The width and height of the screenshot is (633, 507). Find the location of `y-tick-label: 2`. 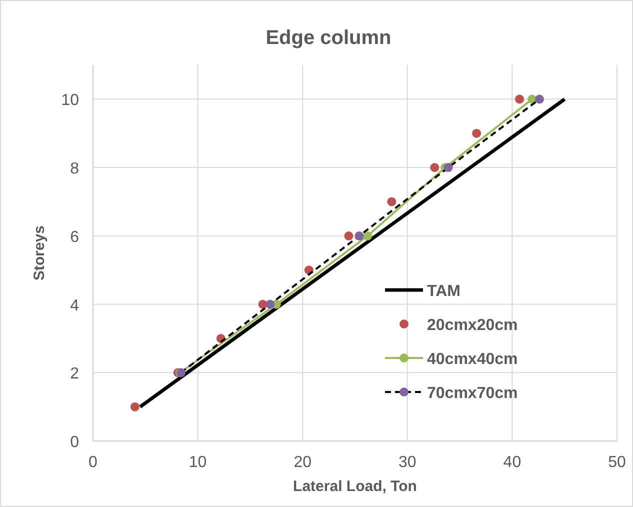

y-tick-label: 2 is located at coordinates (75, 374).